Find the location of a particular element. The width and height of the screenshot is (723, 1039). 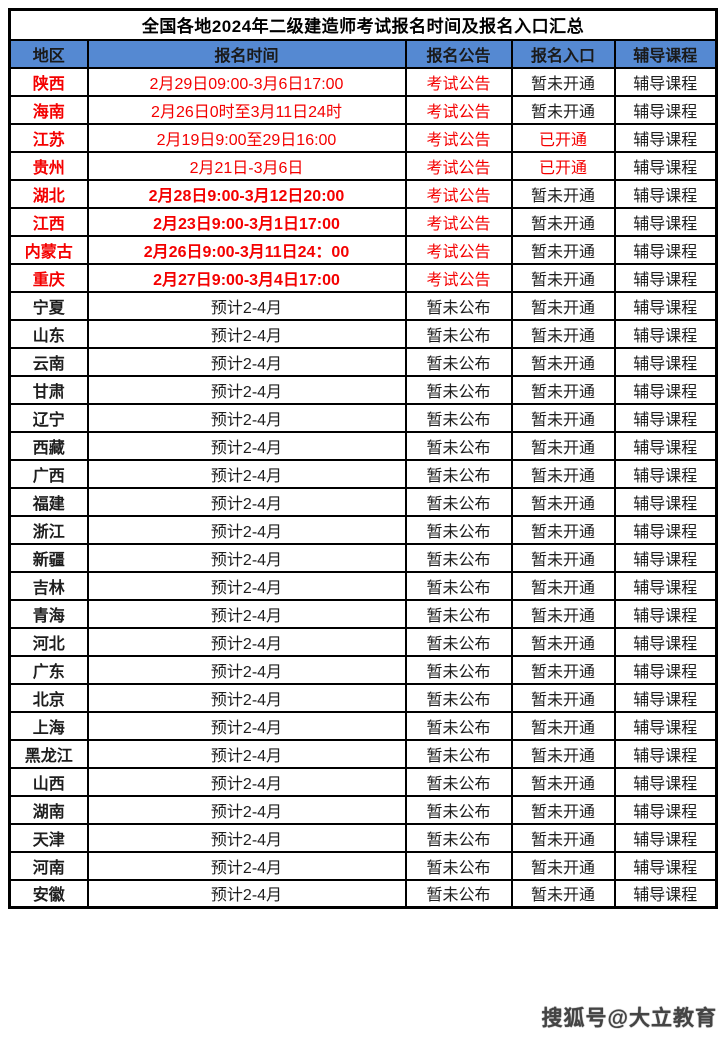

time-cell: 2月27日9:00-3月4日17:00 is located at coordinates (246, 277).